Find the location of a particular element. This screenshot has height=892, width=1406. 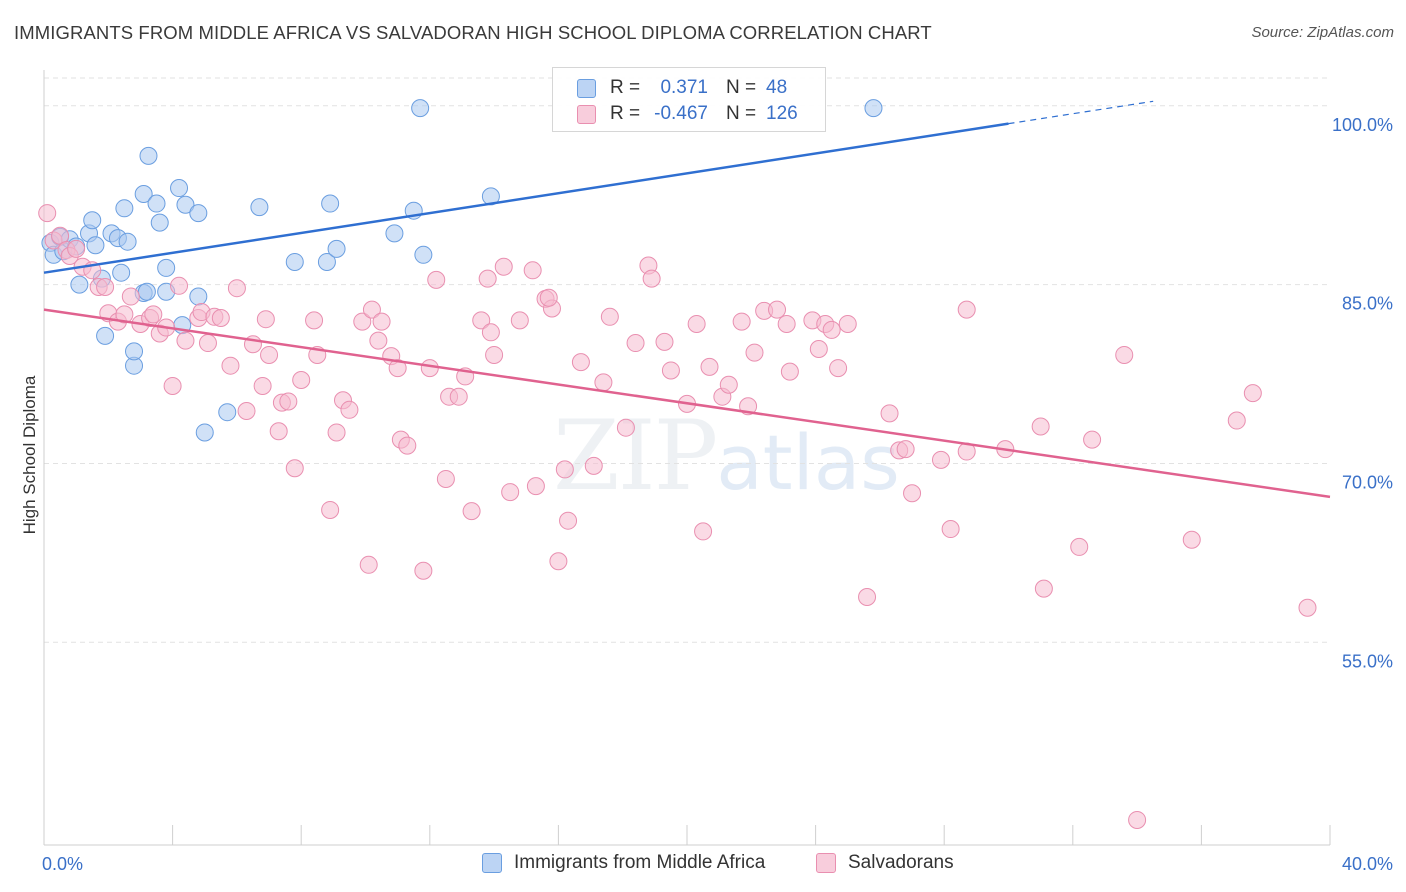

y-tick-label: 85.0% is located at coordinates (1367, 304).